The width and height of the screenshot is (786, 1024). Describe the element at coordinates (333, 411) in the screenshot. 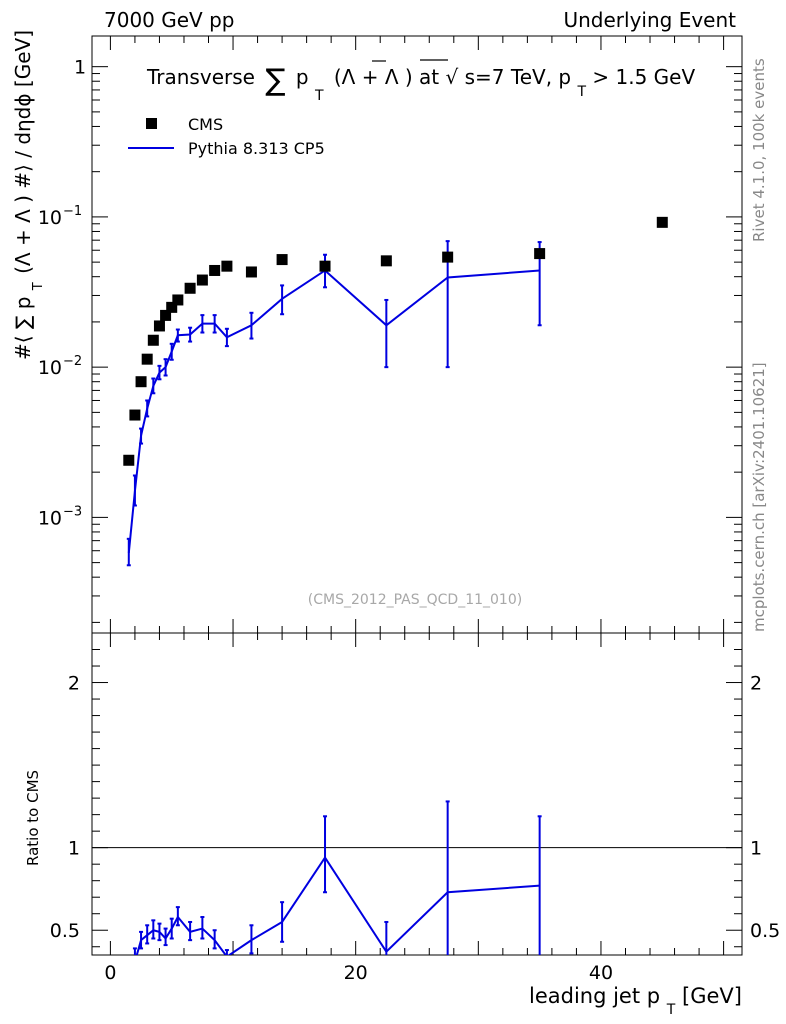

I see `pythia-series-line` at that location.